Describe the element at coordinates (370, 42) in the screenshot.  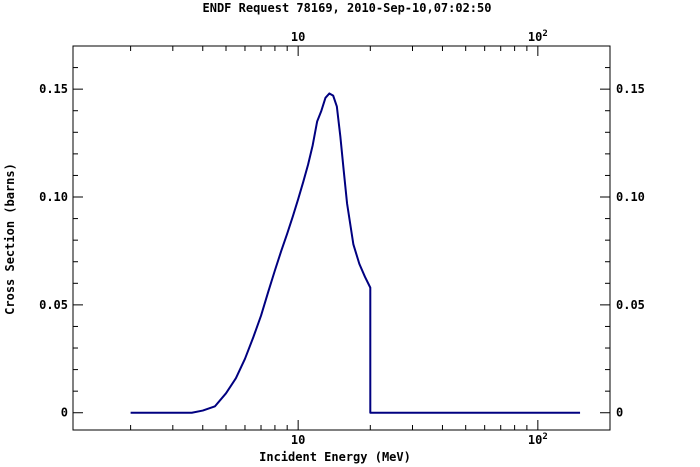
I see `x-axis-top-ticks: 10 102` at that location.